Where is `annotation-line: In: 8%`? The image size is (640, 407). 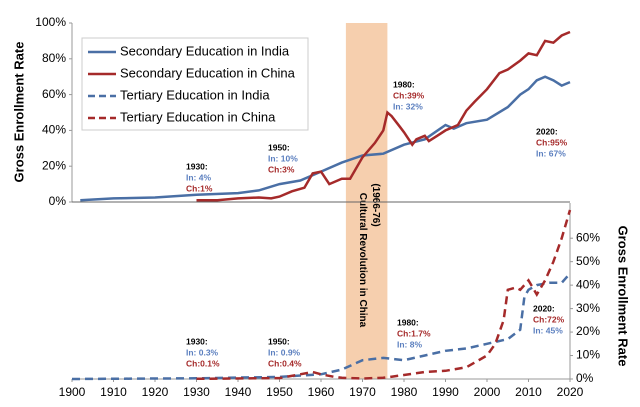 annotation-line: In: 8% is located at coordinates (409, 344).